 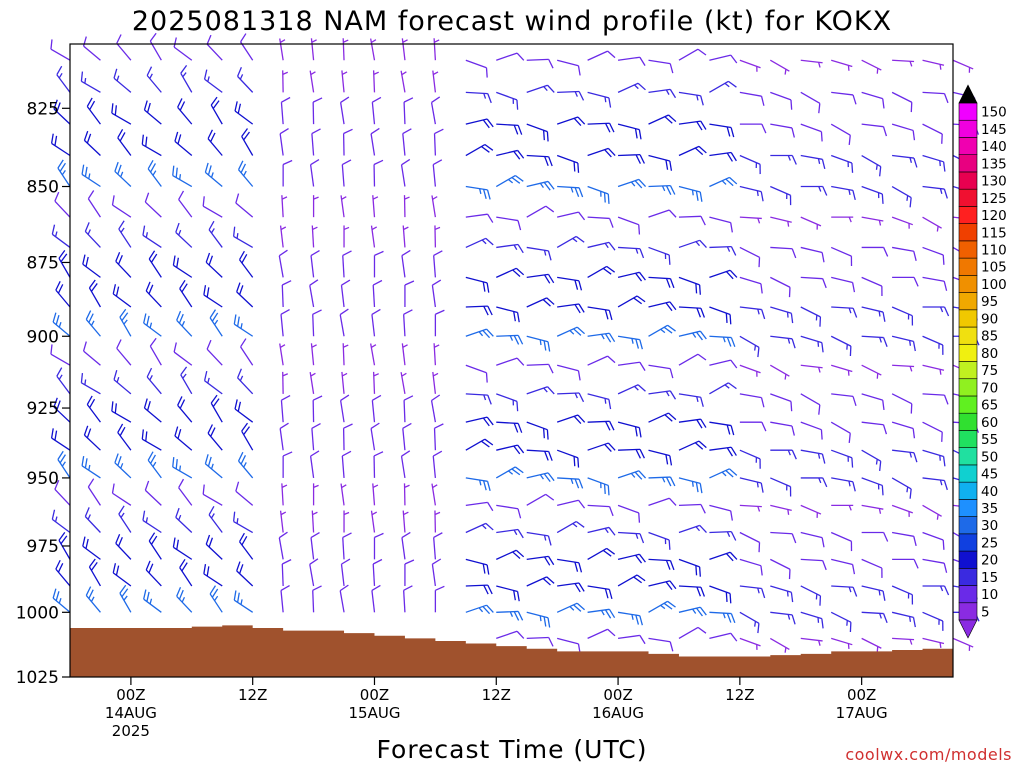 What do you see at coordinates (43, 263) in the screenshot?
I see `y-tick-label: 875` at bounding box center [43, 263].